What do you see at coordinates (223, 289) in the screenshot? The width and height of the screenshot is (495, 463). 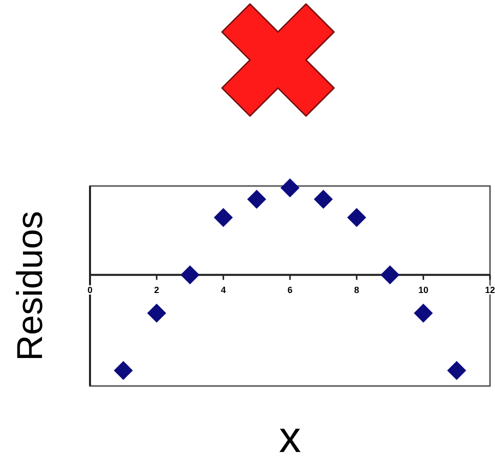 I see `x-tick-label: 4` at bounding box center [223, 289].